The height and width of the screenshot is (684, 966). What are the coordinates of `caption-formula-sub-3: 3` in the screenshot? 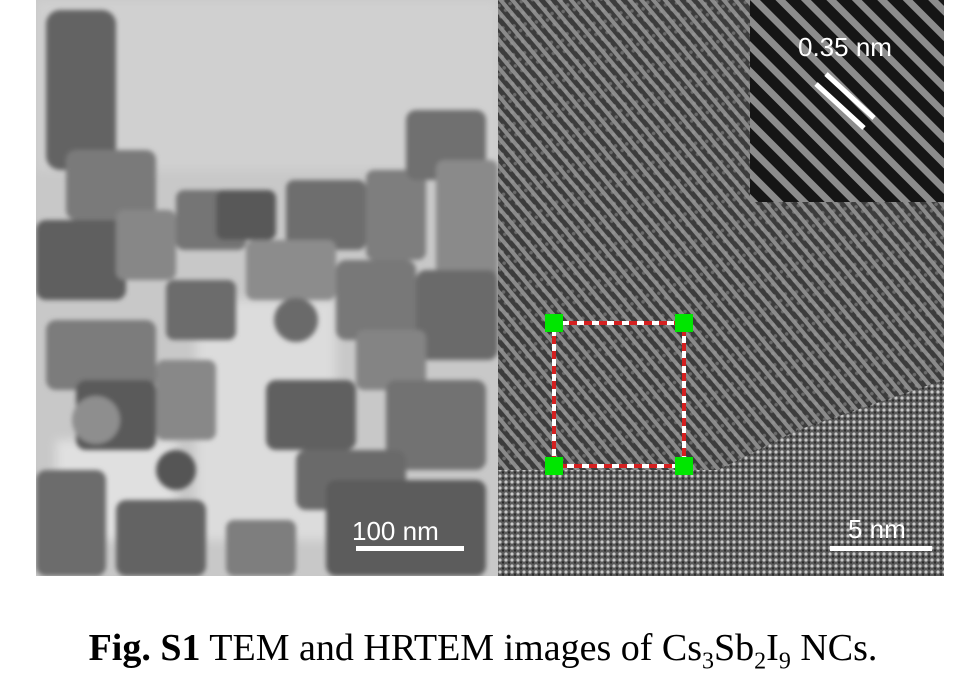 It's located at (708, 661).